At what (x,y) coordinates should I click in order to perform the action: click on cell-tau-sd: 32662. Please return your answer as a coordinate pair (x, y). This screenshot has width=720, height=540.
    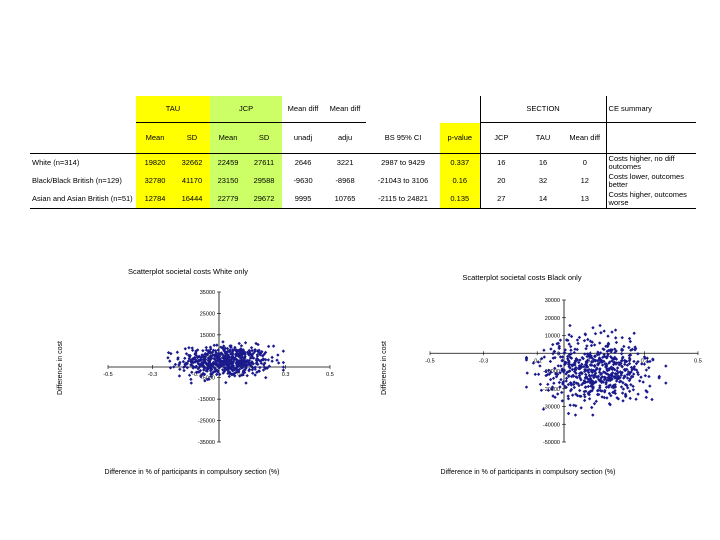
    Looking at the image, I should click on (192, 162).